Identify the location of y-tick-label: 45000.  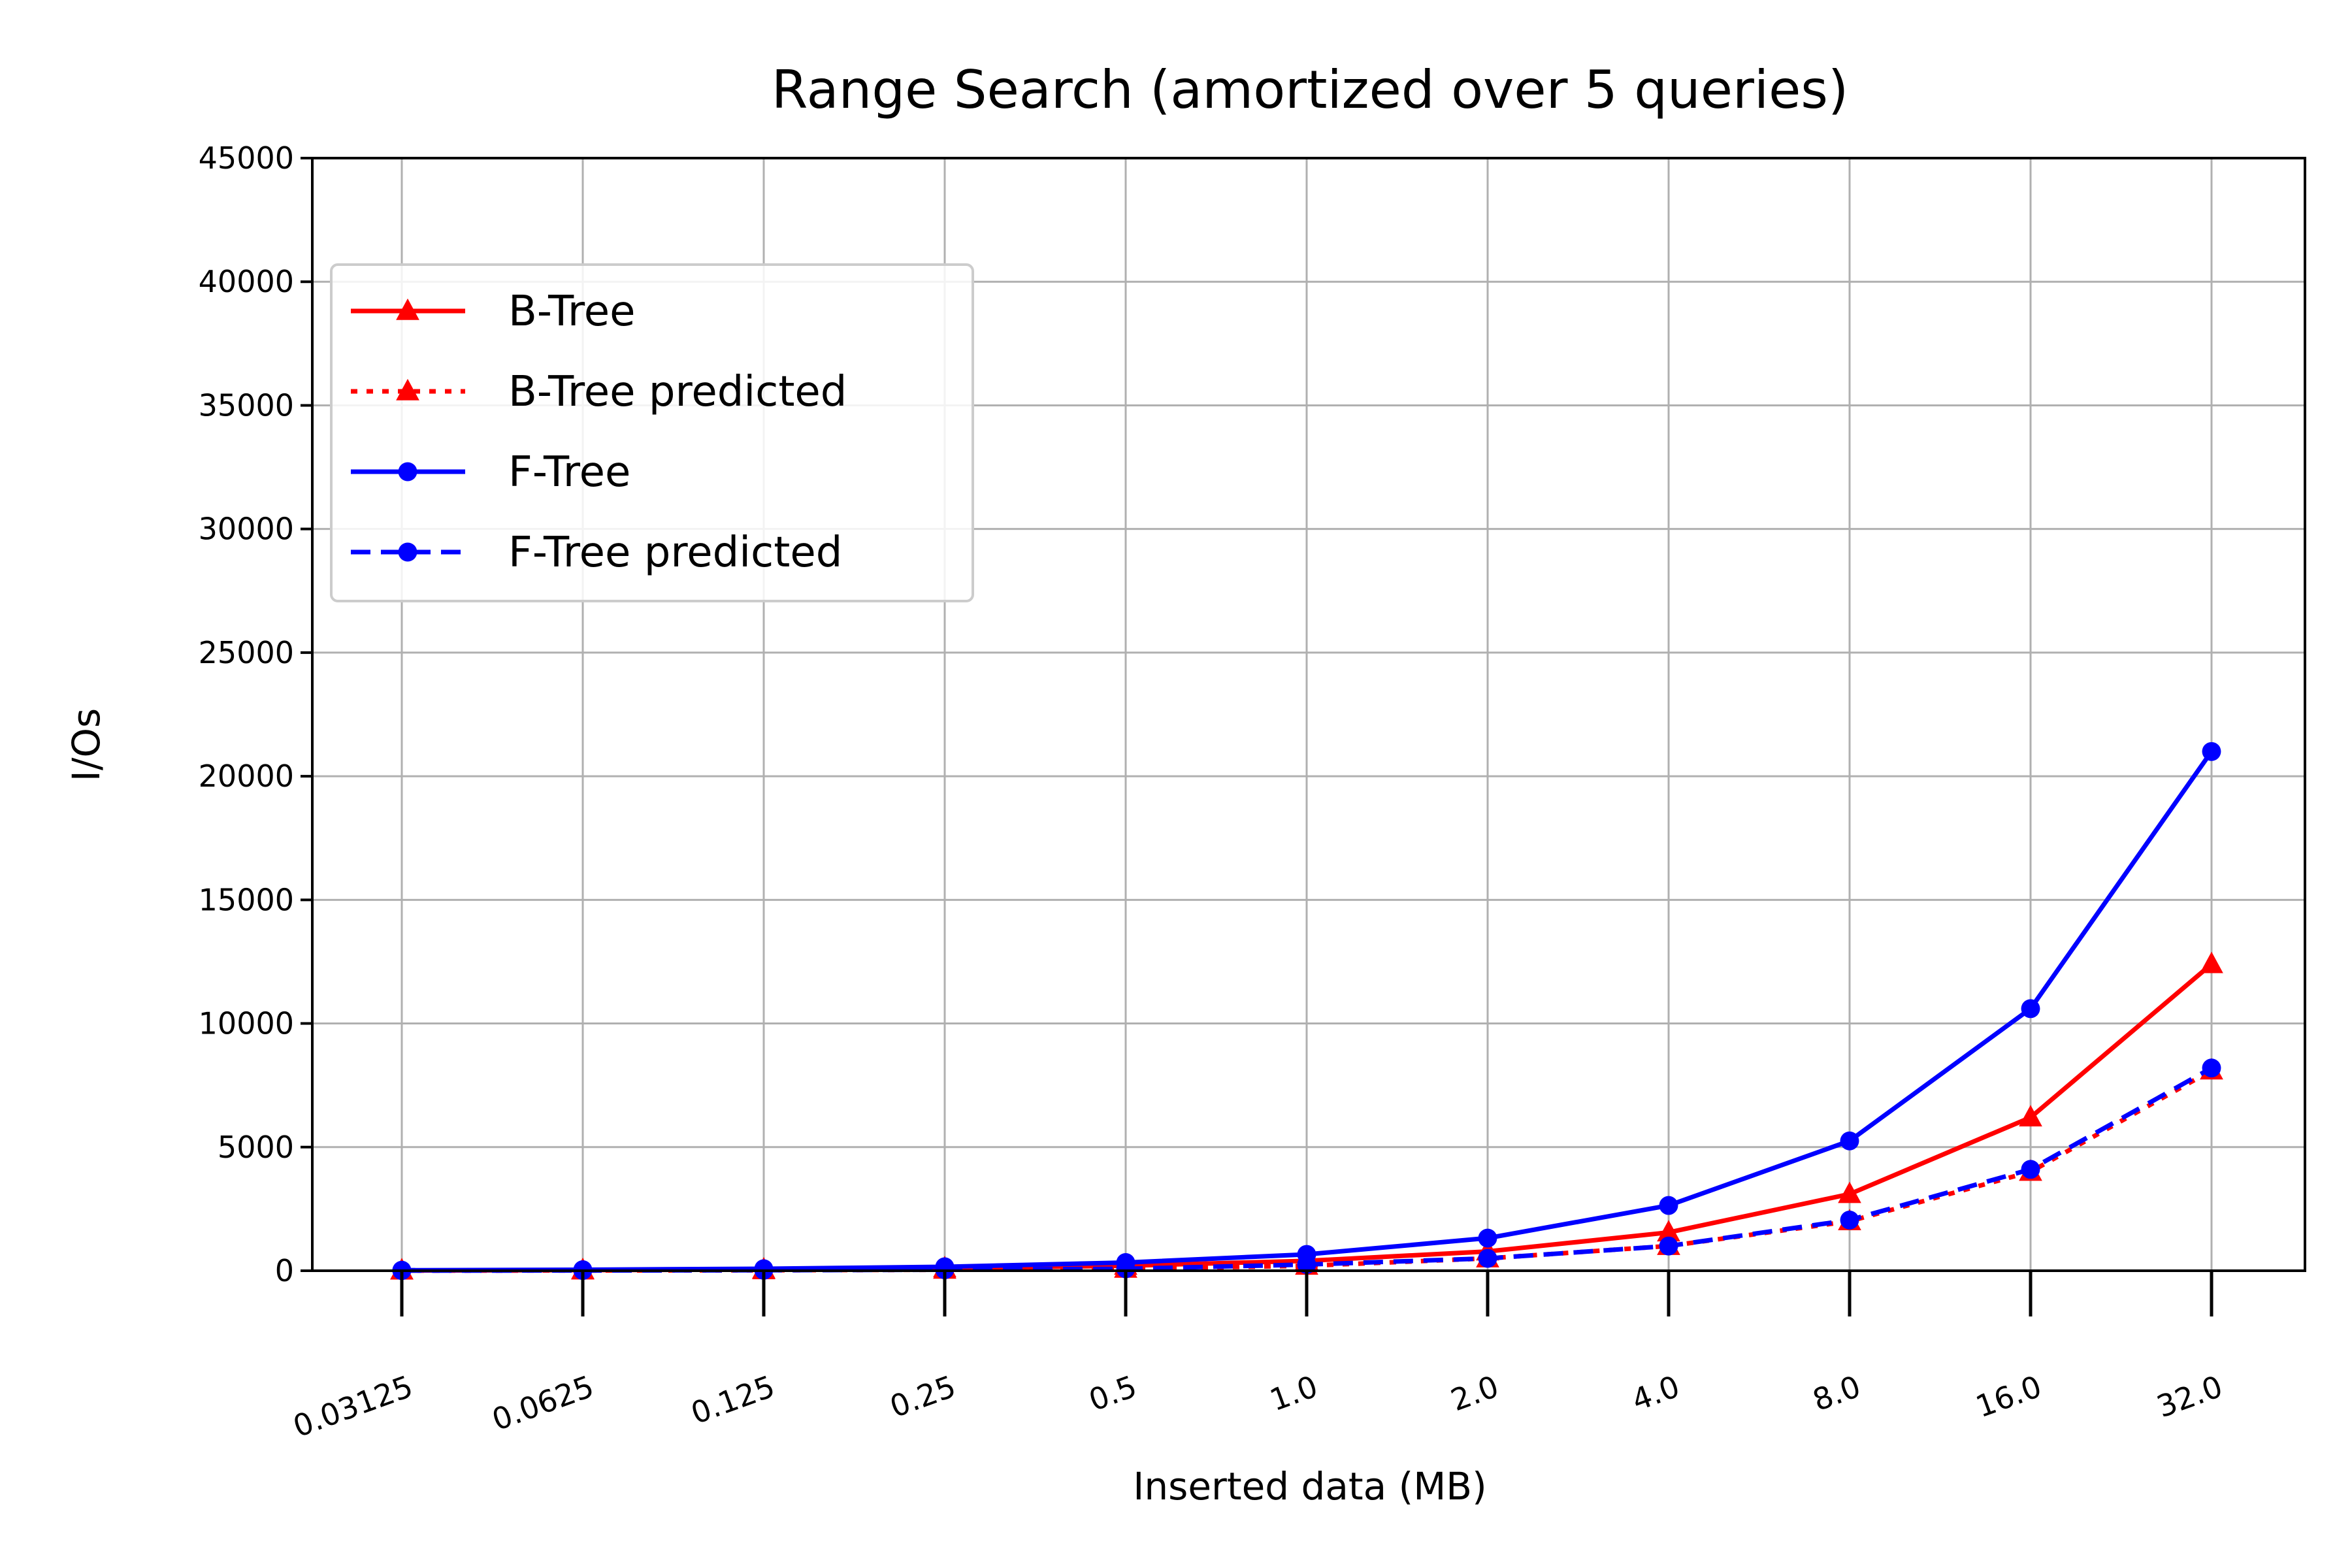
(246, 158).